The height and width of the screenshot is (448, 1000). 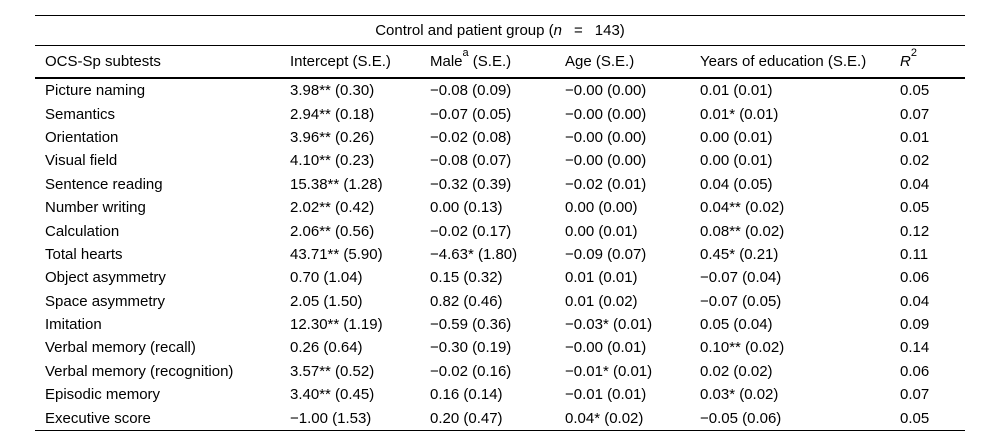 I want to click on column-header-male: Malea (S.E.), so click(x=497, y=58).